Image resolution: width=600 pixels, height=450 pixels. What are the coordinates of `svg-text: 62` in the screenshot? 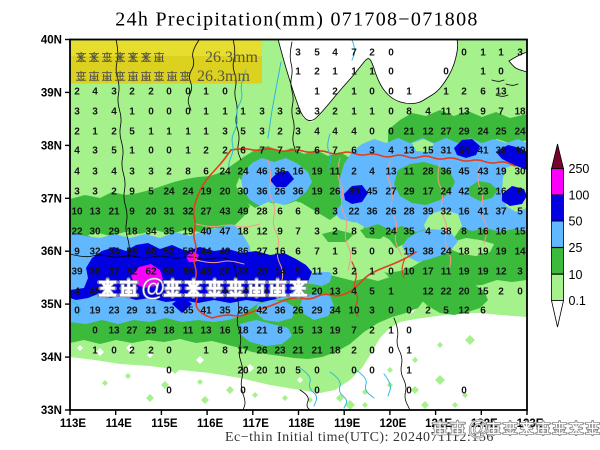 It's located at (151, 272).